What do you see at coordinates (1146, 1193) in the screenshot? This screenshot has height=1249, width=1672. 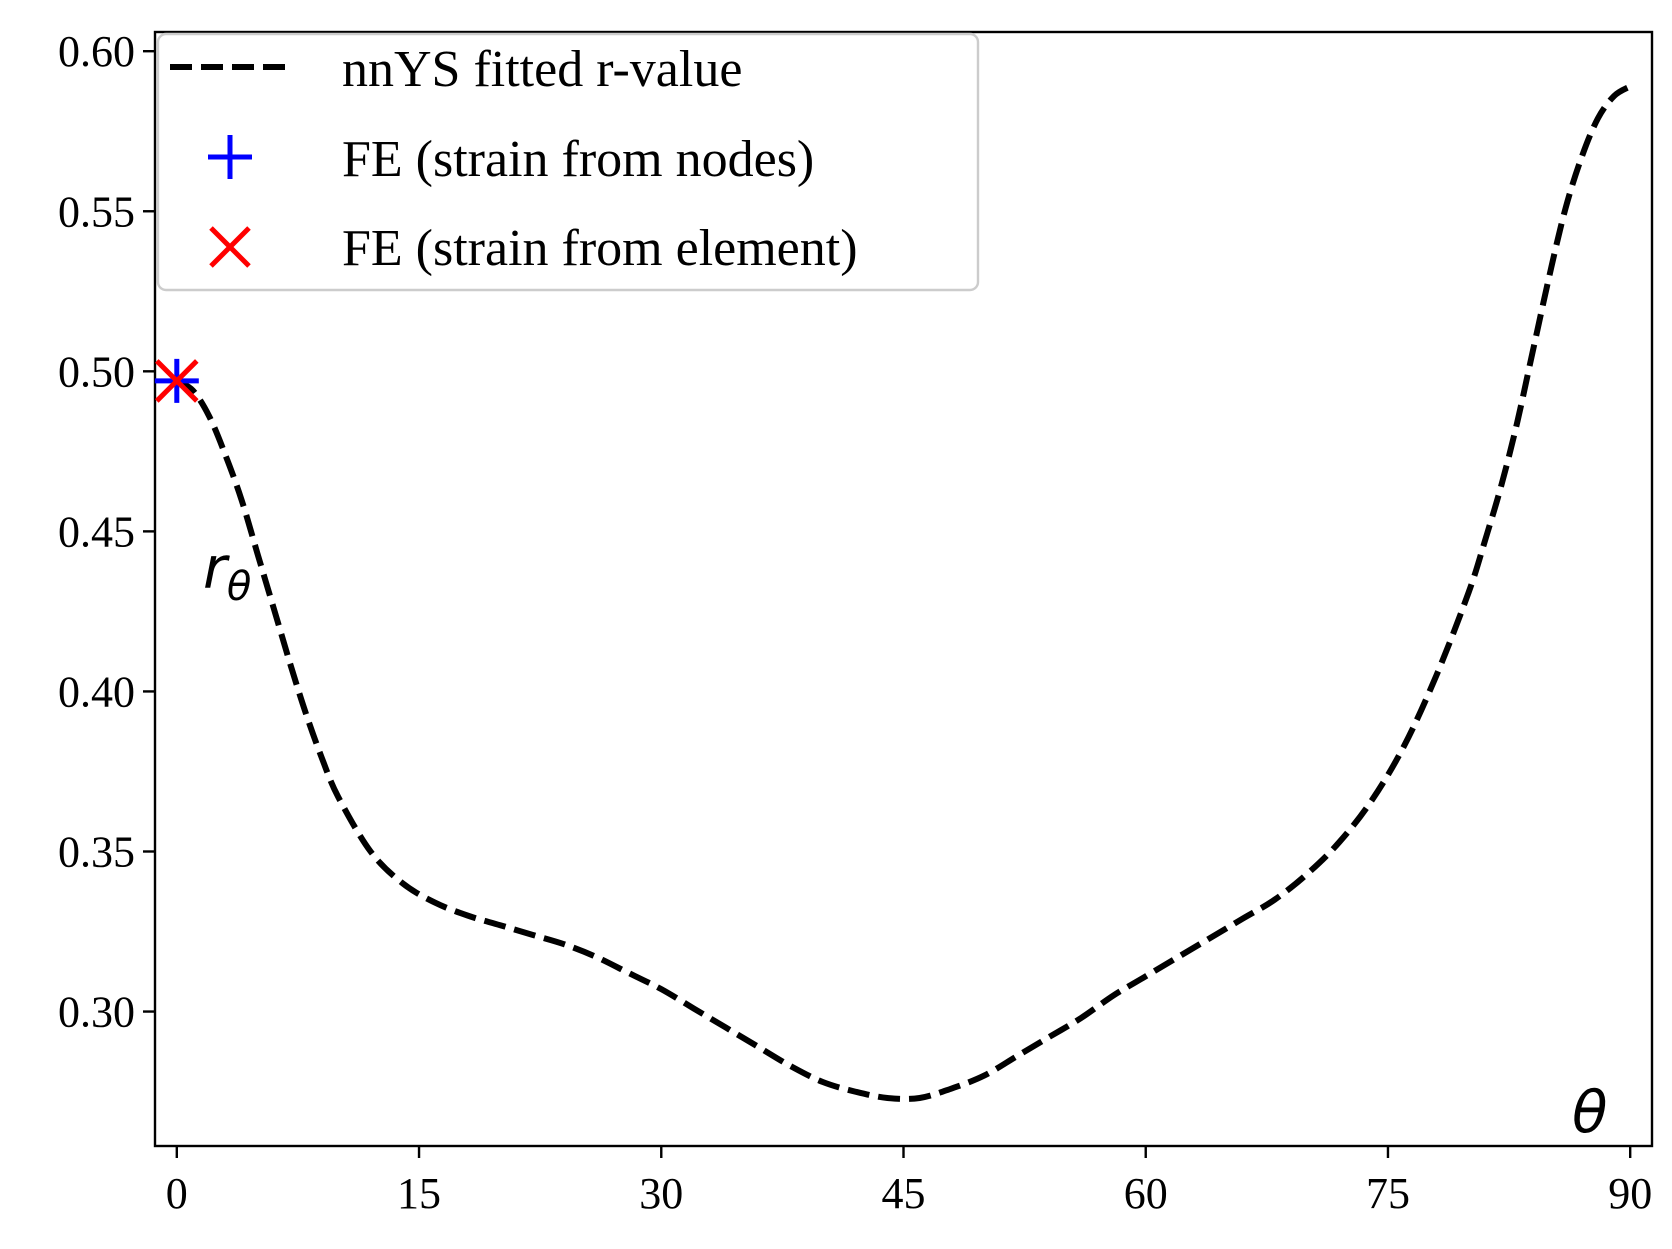 I see `x-tick-label: 60` at bounding box center [1146, 1193].